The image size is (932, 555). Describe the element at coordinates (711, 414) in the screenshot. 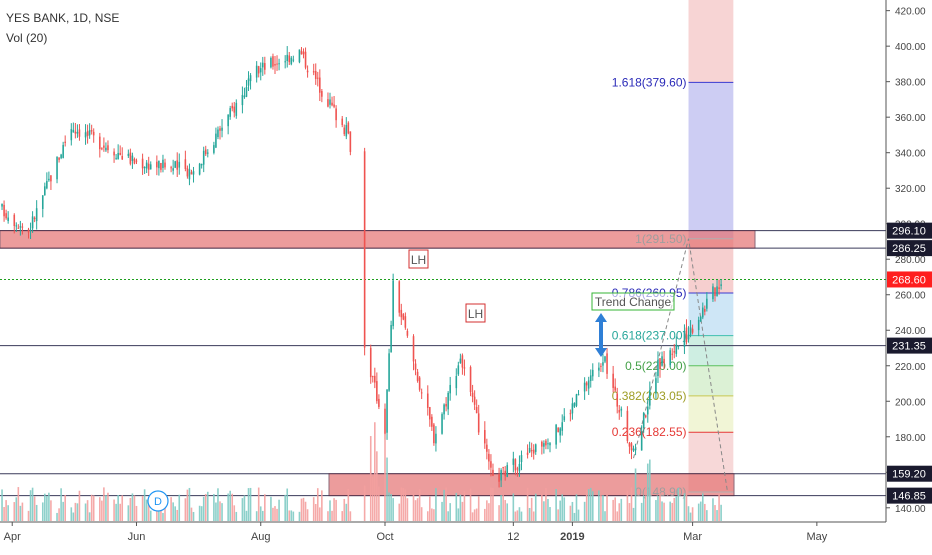

I see `fib-band` at that location.